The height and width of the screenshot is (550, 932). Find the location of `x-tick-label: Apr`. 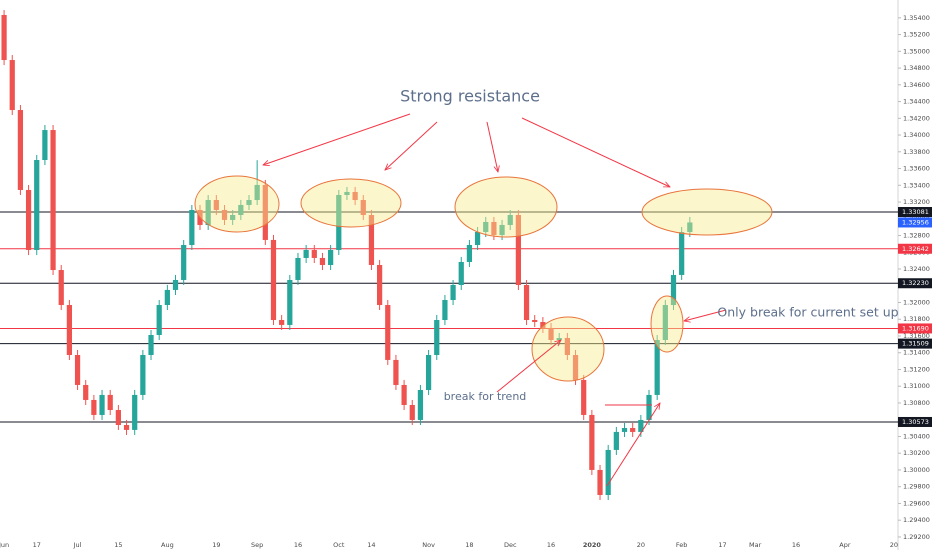

x-tick-label: Apr is located at coordinates (845, 545).